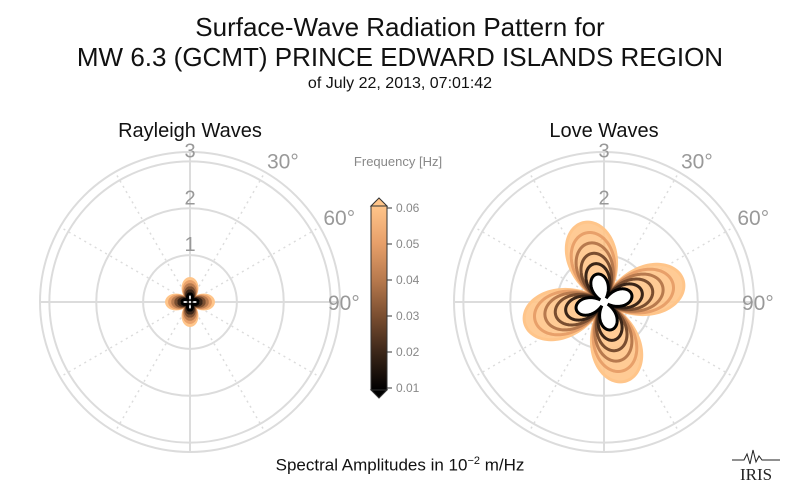  I want to click on love-angle-label-90: 90°, so click(758, 303).